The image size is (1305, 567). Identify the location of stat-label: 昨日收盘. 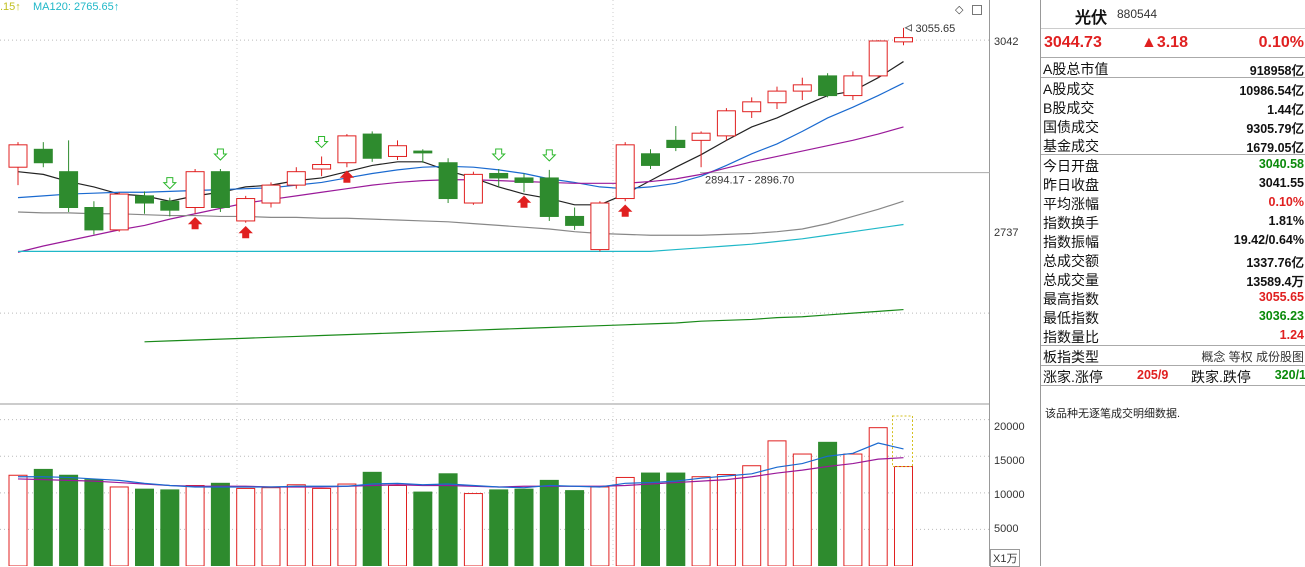
(1071, 185).